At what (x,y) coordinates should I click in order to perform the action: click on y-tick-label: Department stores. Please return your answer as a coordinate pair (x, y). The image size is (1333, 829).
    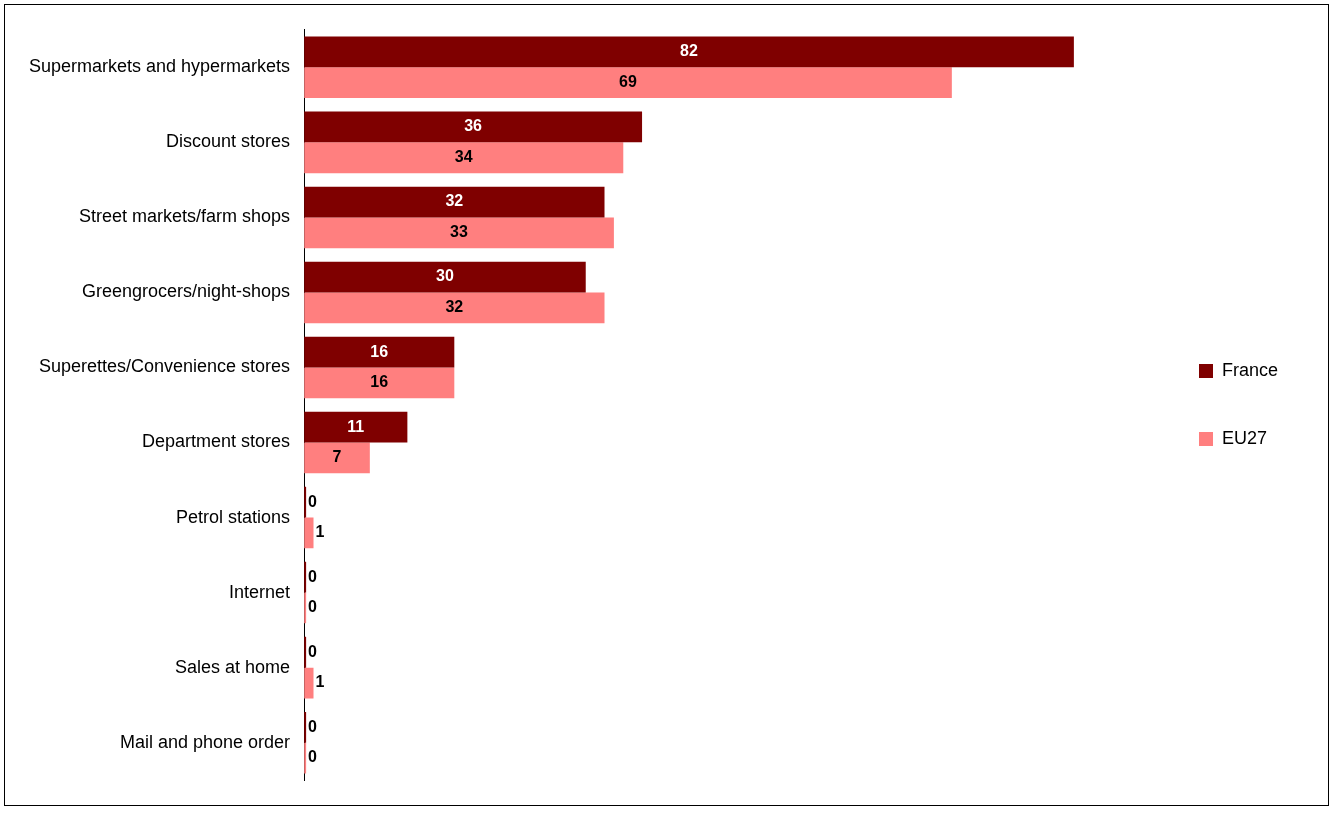
    Looking at the image, I should click on (216, 441).